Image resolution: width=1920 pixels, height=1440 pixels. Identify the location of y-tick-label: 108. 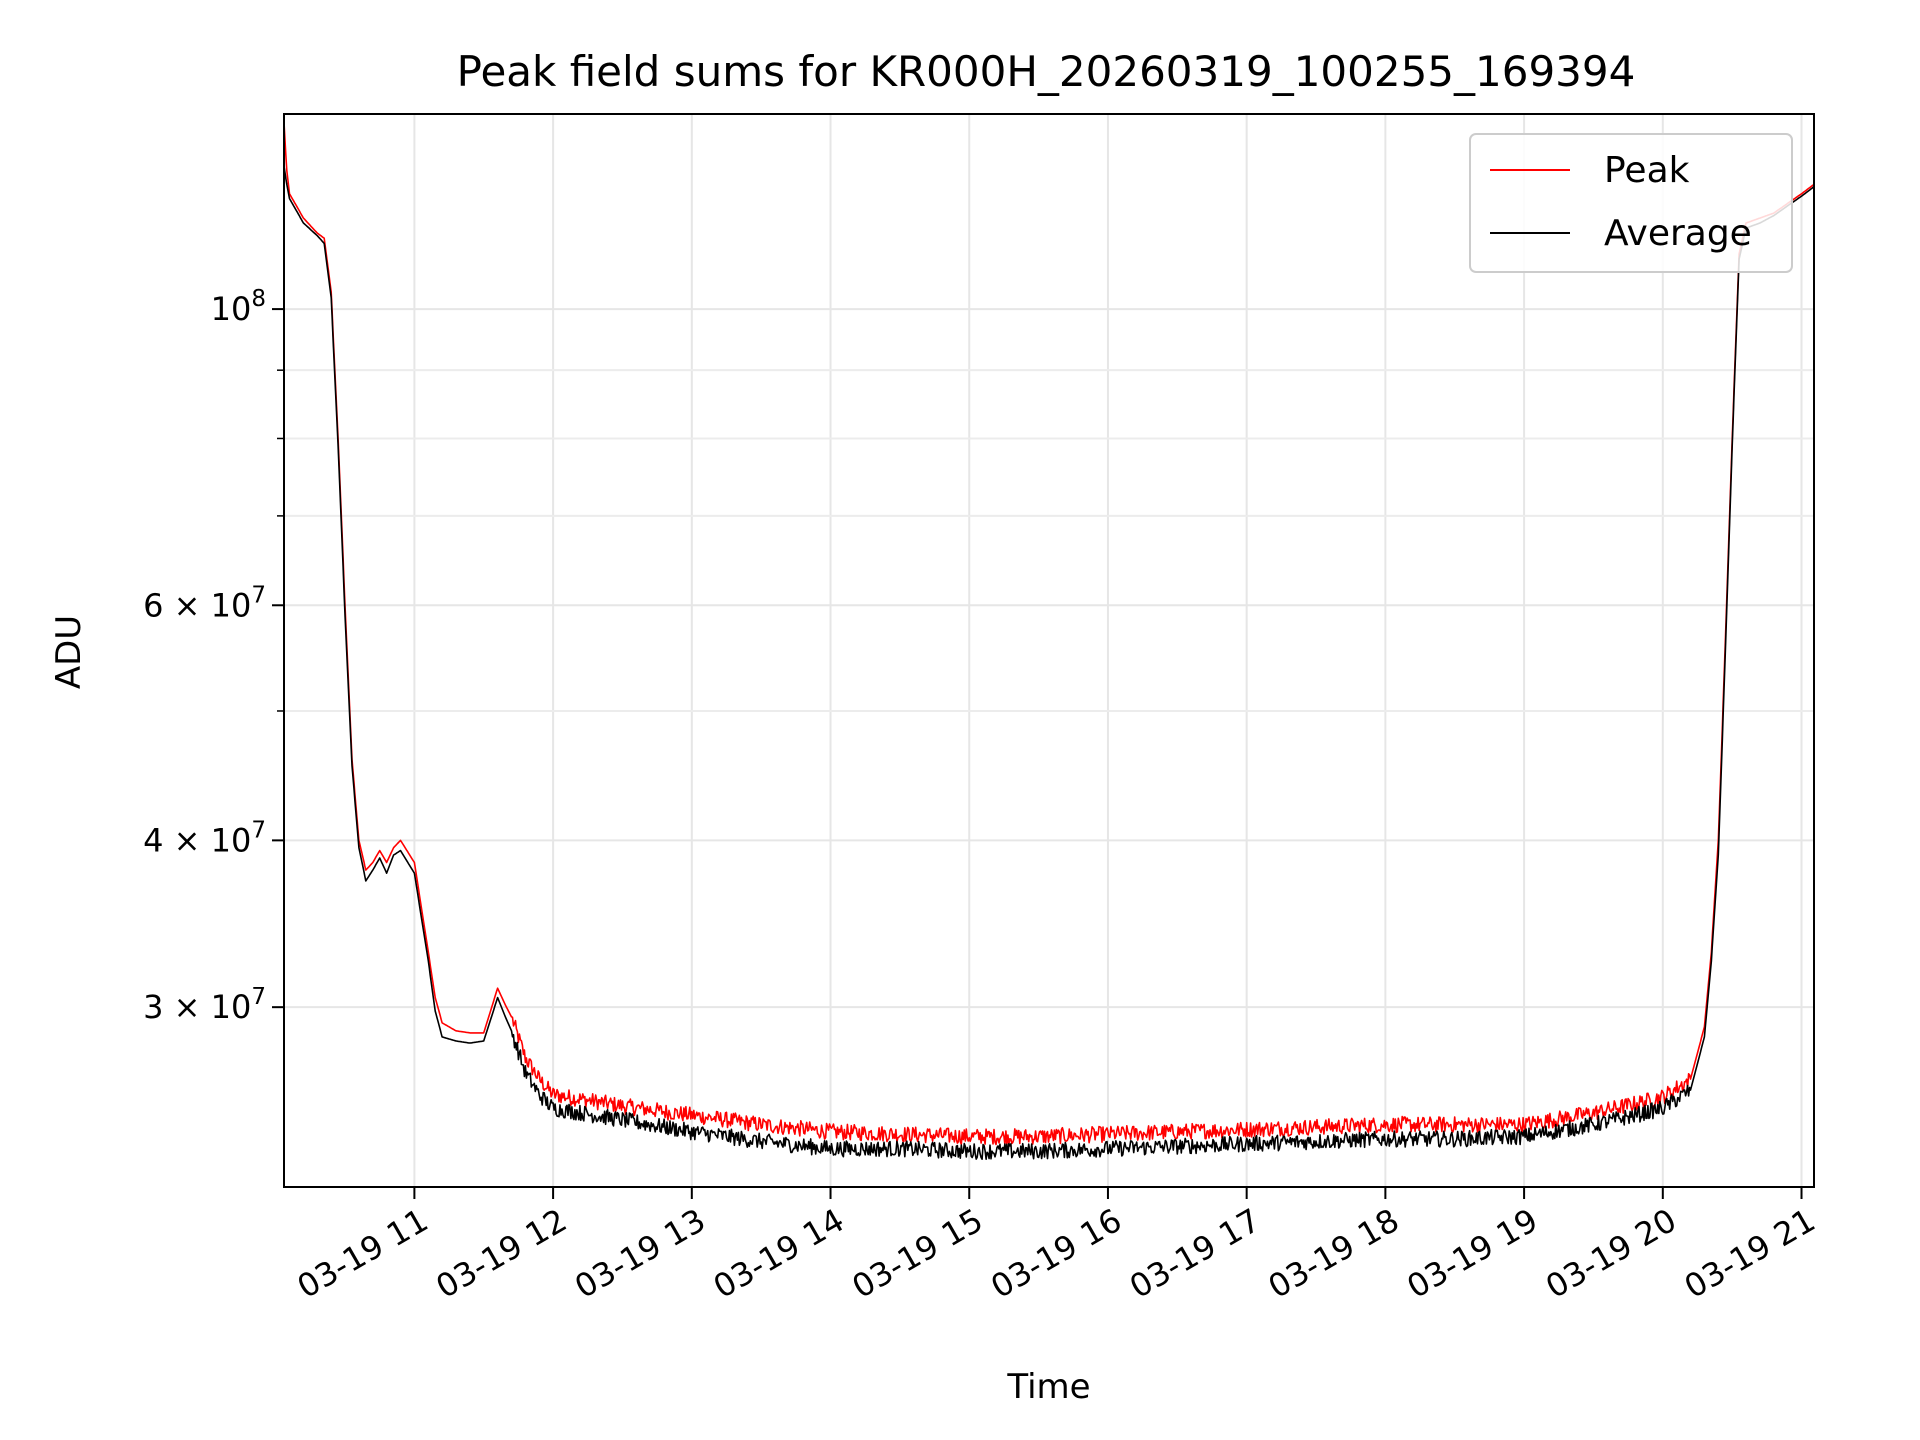
(238, 307).